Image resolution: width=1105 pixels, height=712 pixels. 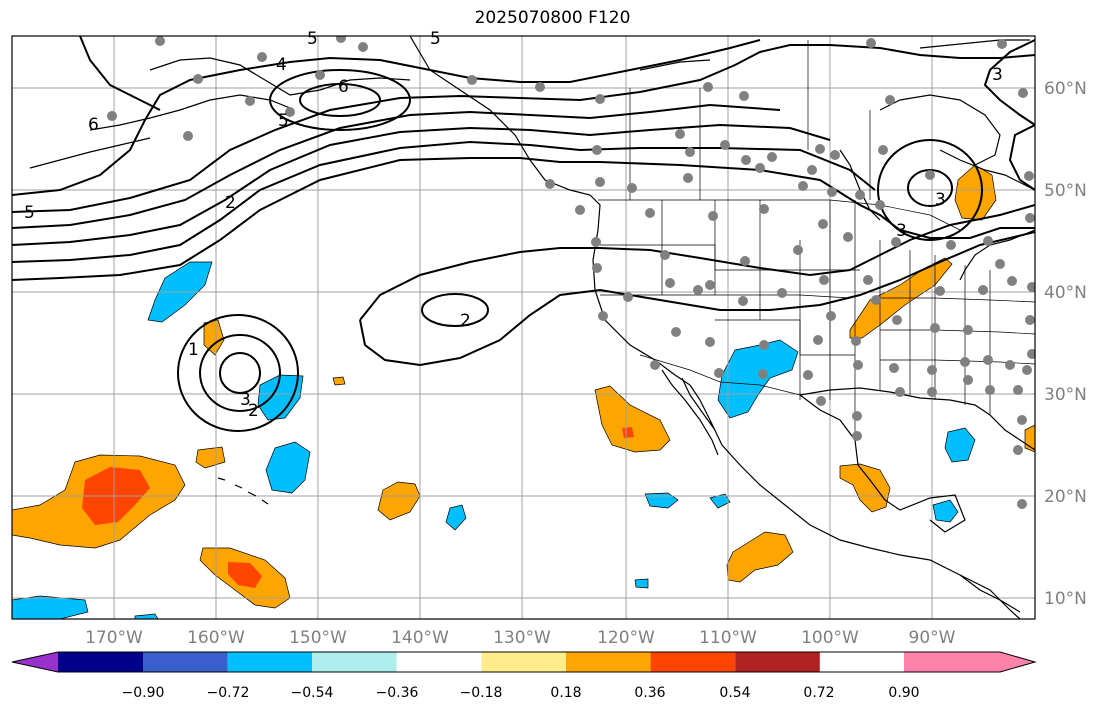 I want to click on lon-label: 160°W, so click(x=216, y=638).